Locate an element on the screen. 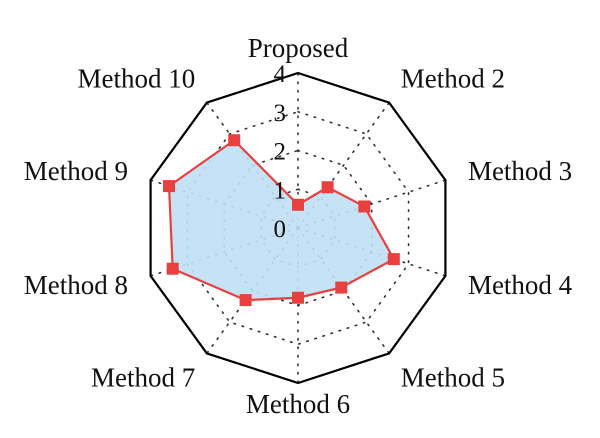 This screenshot has width=600, height=438. category-label-6: Method 6 is located at coordinates (298, 404).